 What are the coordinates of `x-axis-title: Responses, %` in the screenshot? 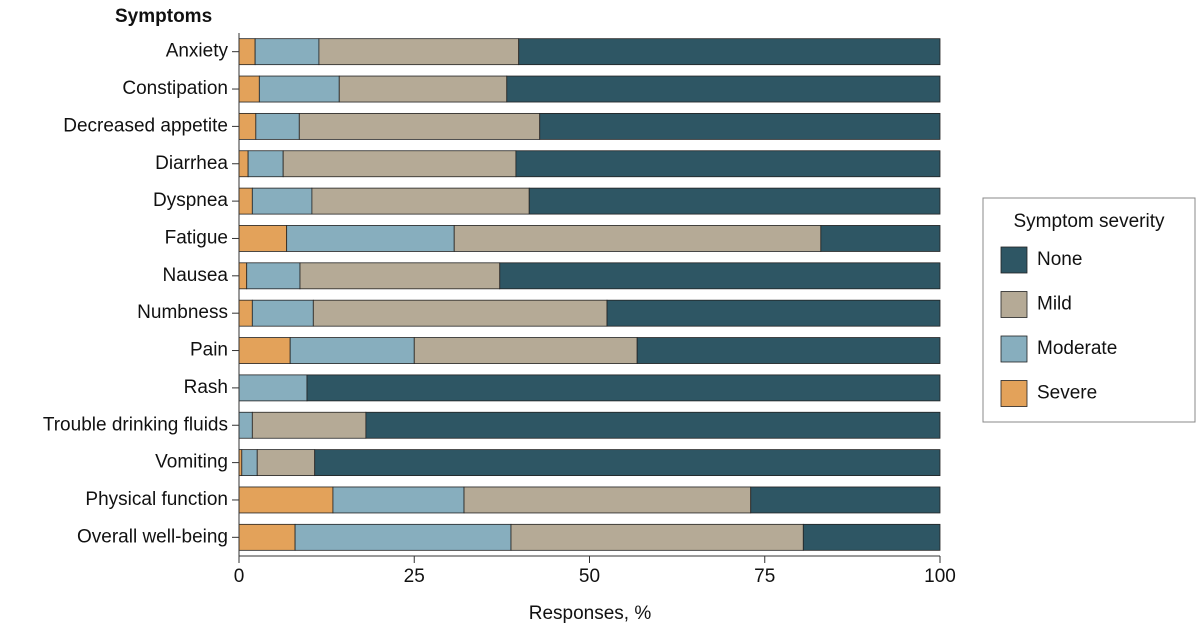 It's located at (590, 613).